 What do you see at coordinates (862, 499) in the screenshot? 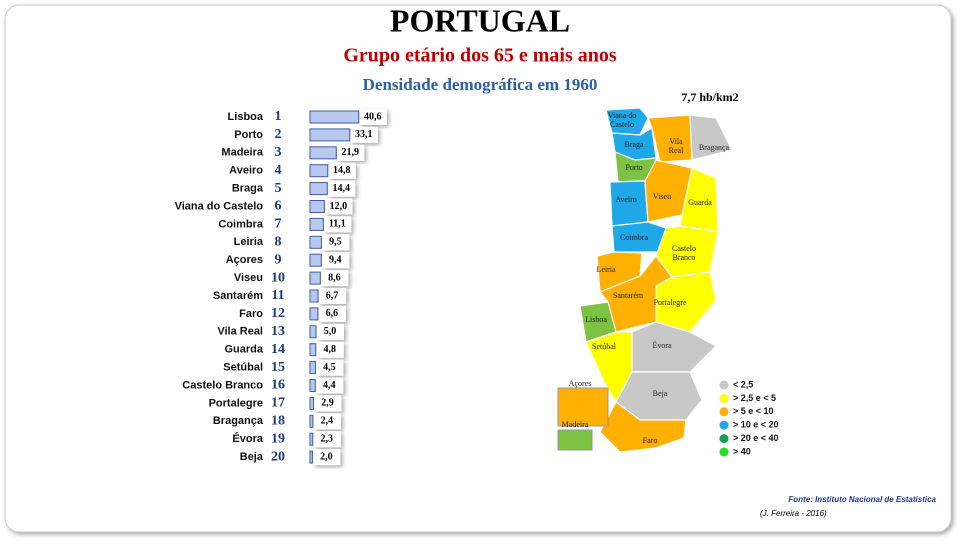
I see `source: Fonte: Instituto Nacional de Estatística` at bounding box center [862, 499].